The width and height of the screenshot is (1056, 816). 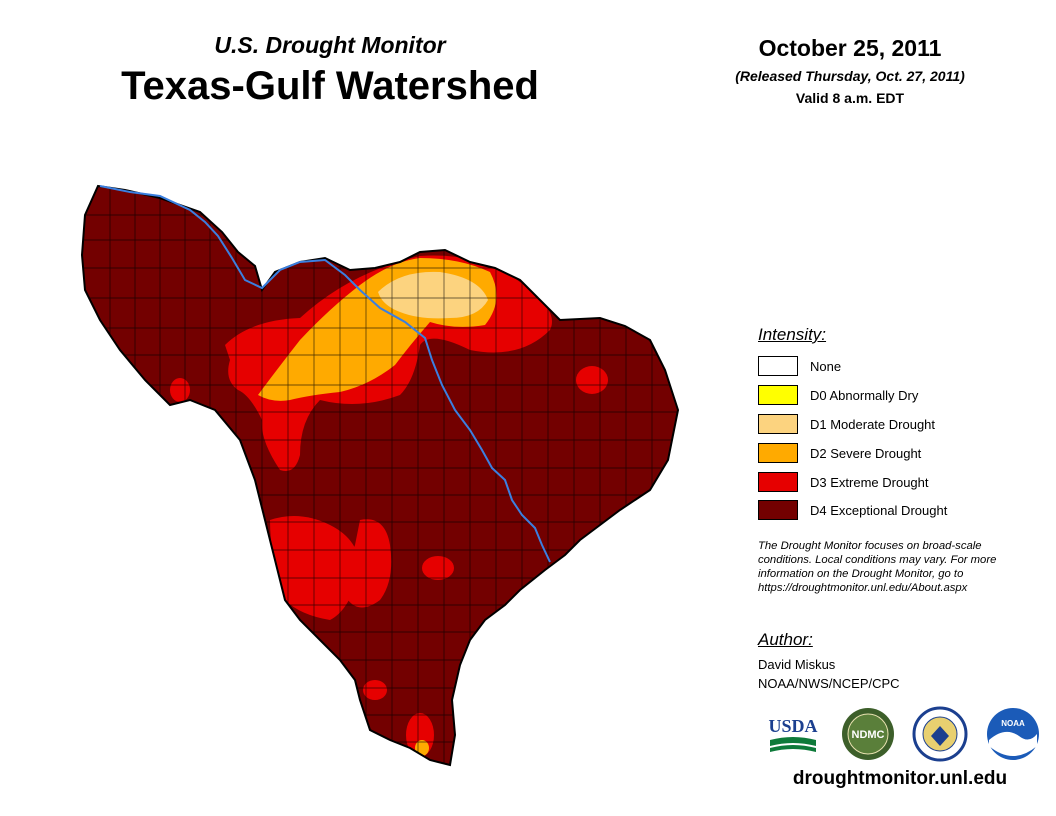 I want to click on author-name: David Miskus, so click(x=797, y=664).